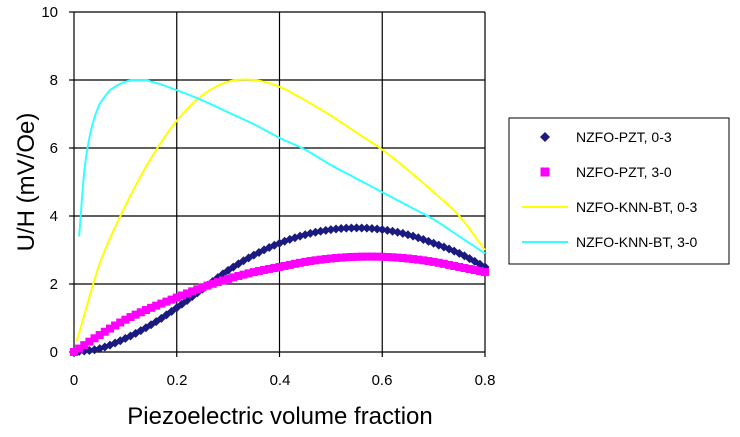 This screenshot has width=740, height=437. Describe the element at coordinates (54, 284) in the screenshot. I see `y-tick-label: 2` at that location.